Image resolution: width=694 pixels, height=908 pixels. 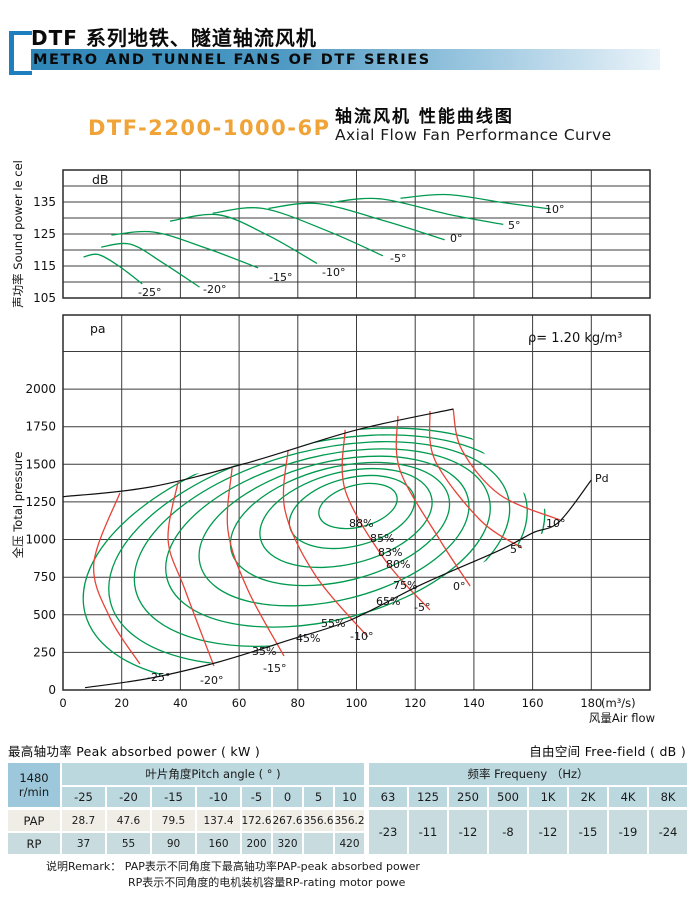 I want to click on page-title: DTF 系列地铁、隧道轴流风机, so click(x=174, y=38).